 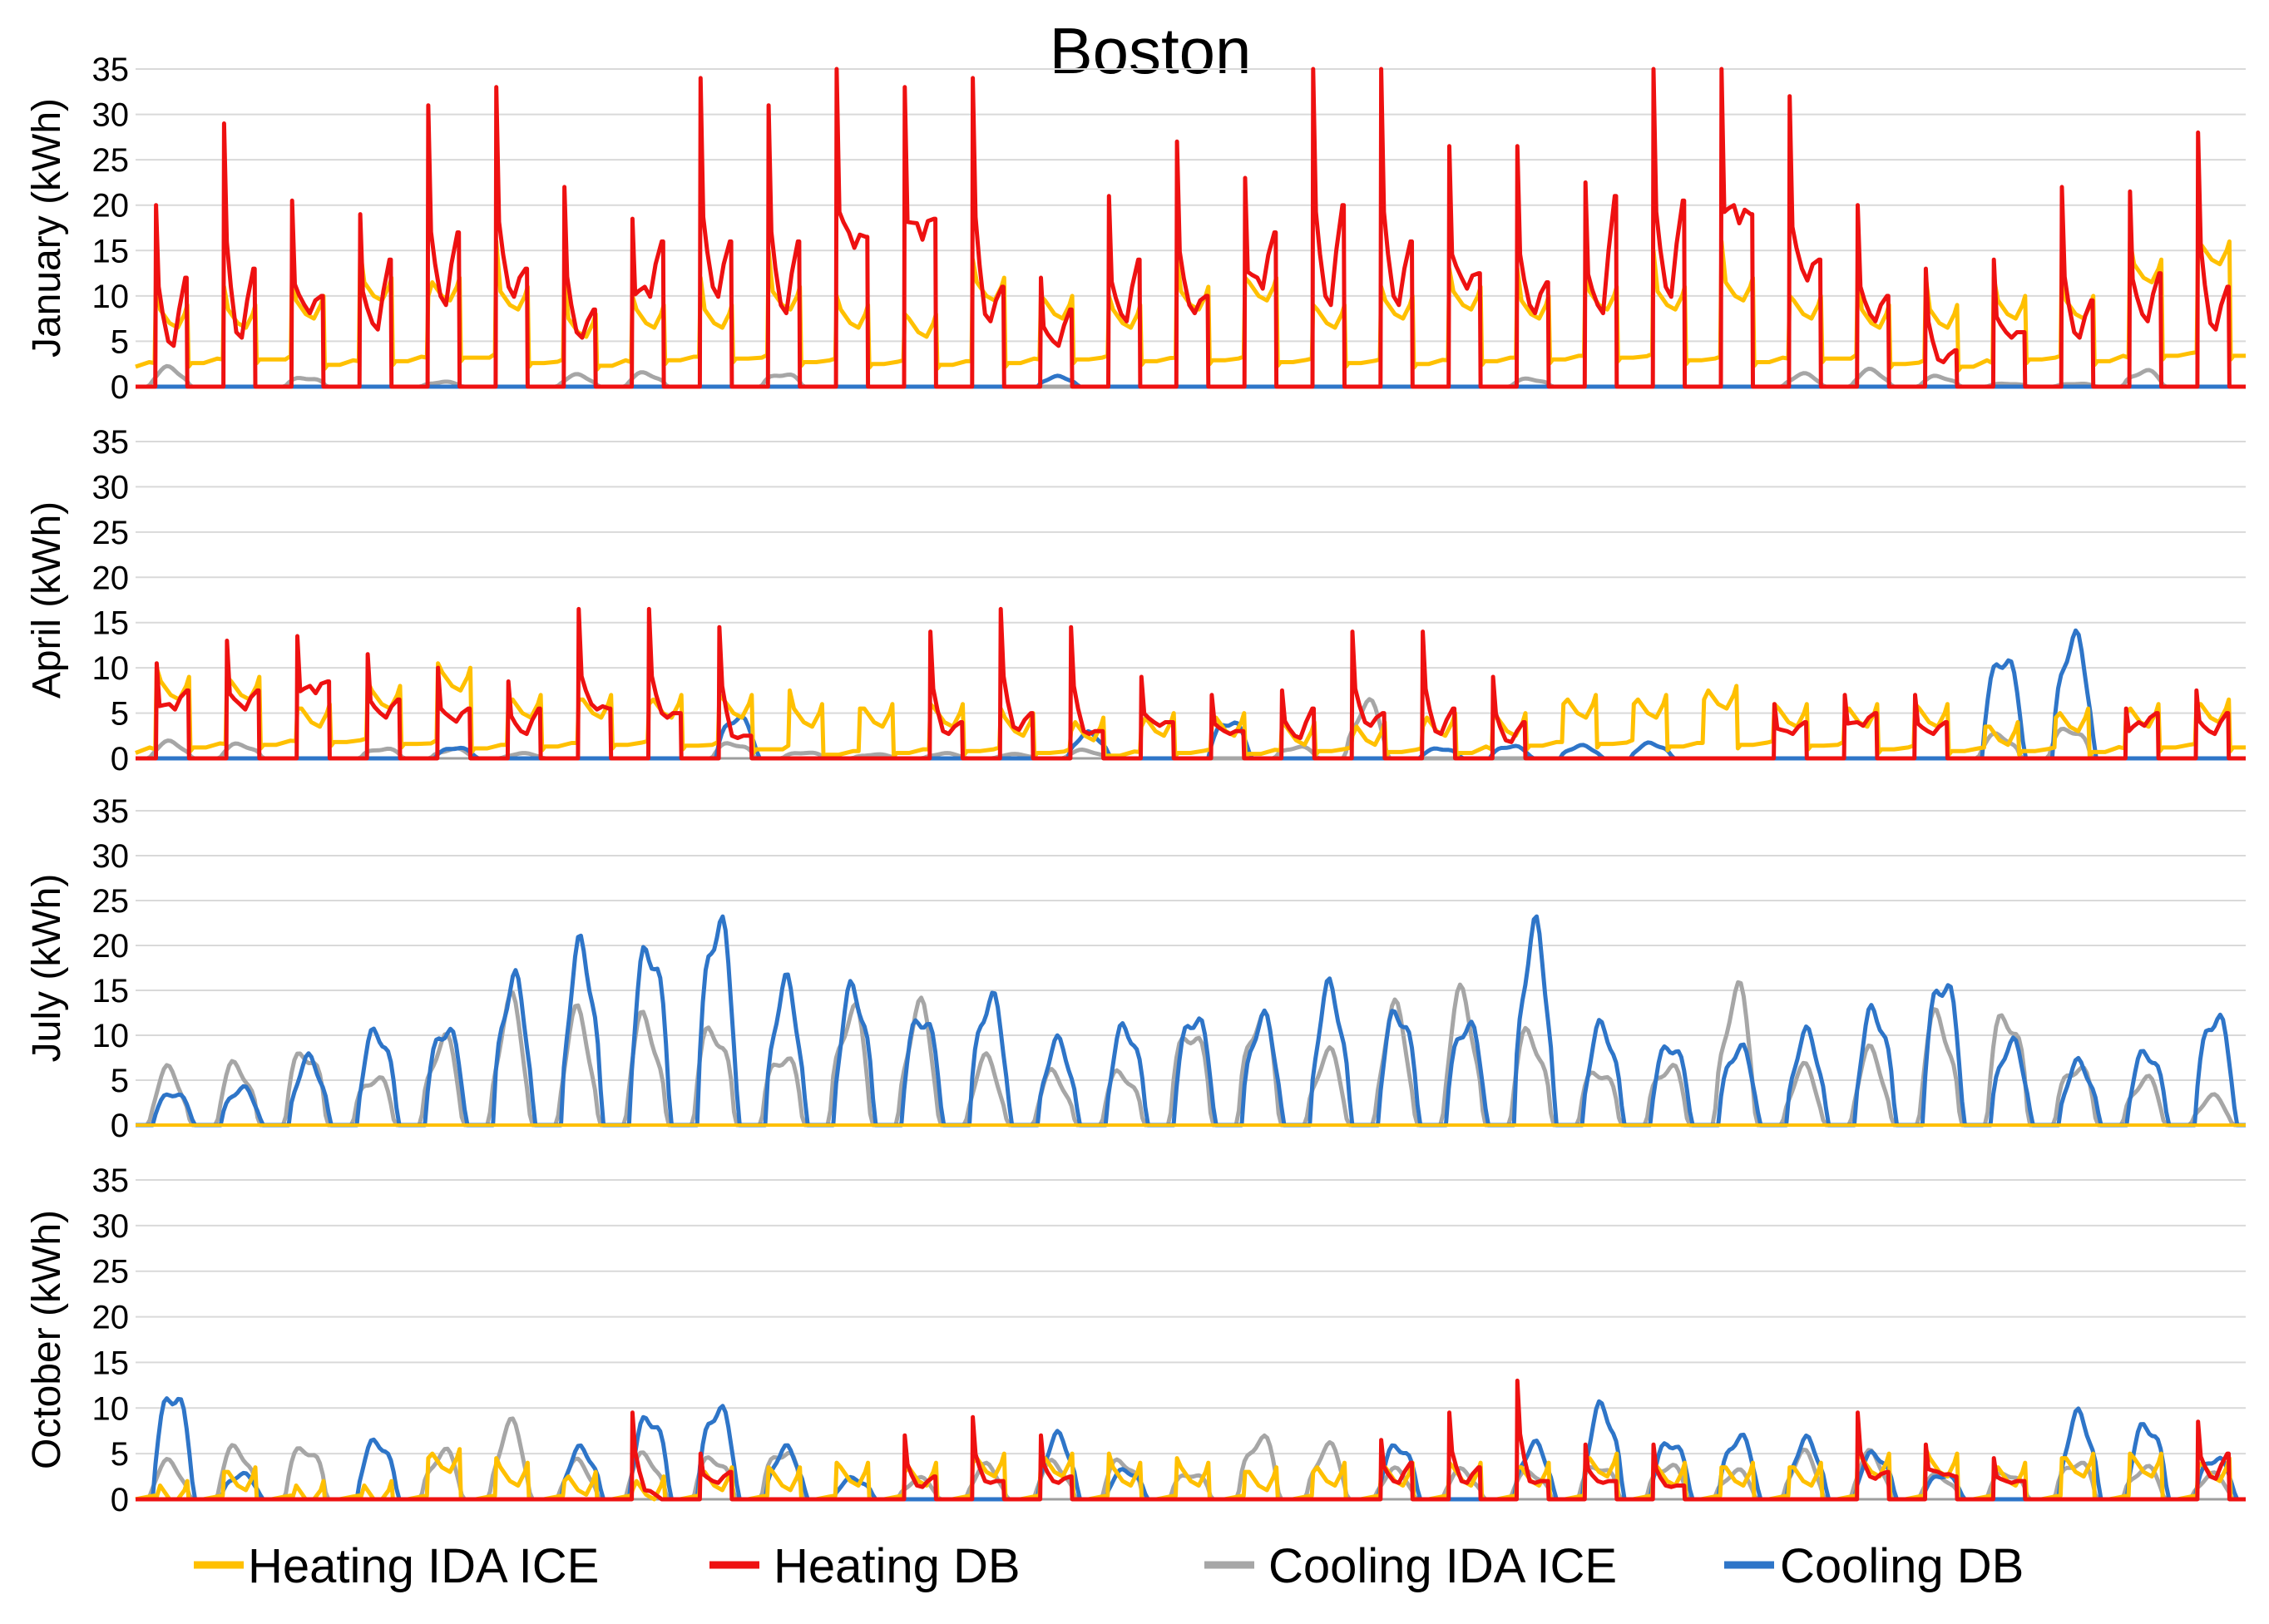 I want to click on chart-title: Boston, so click(x=1151, y=50).